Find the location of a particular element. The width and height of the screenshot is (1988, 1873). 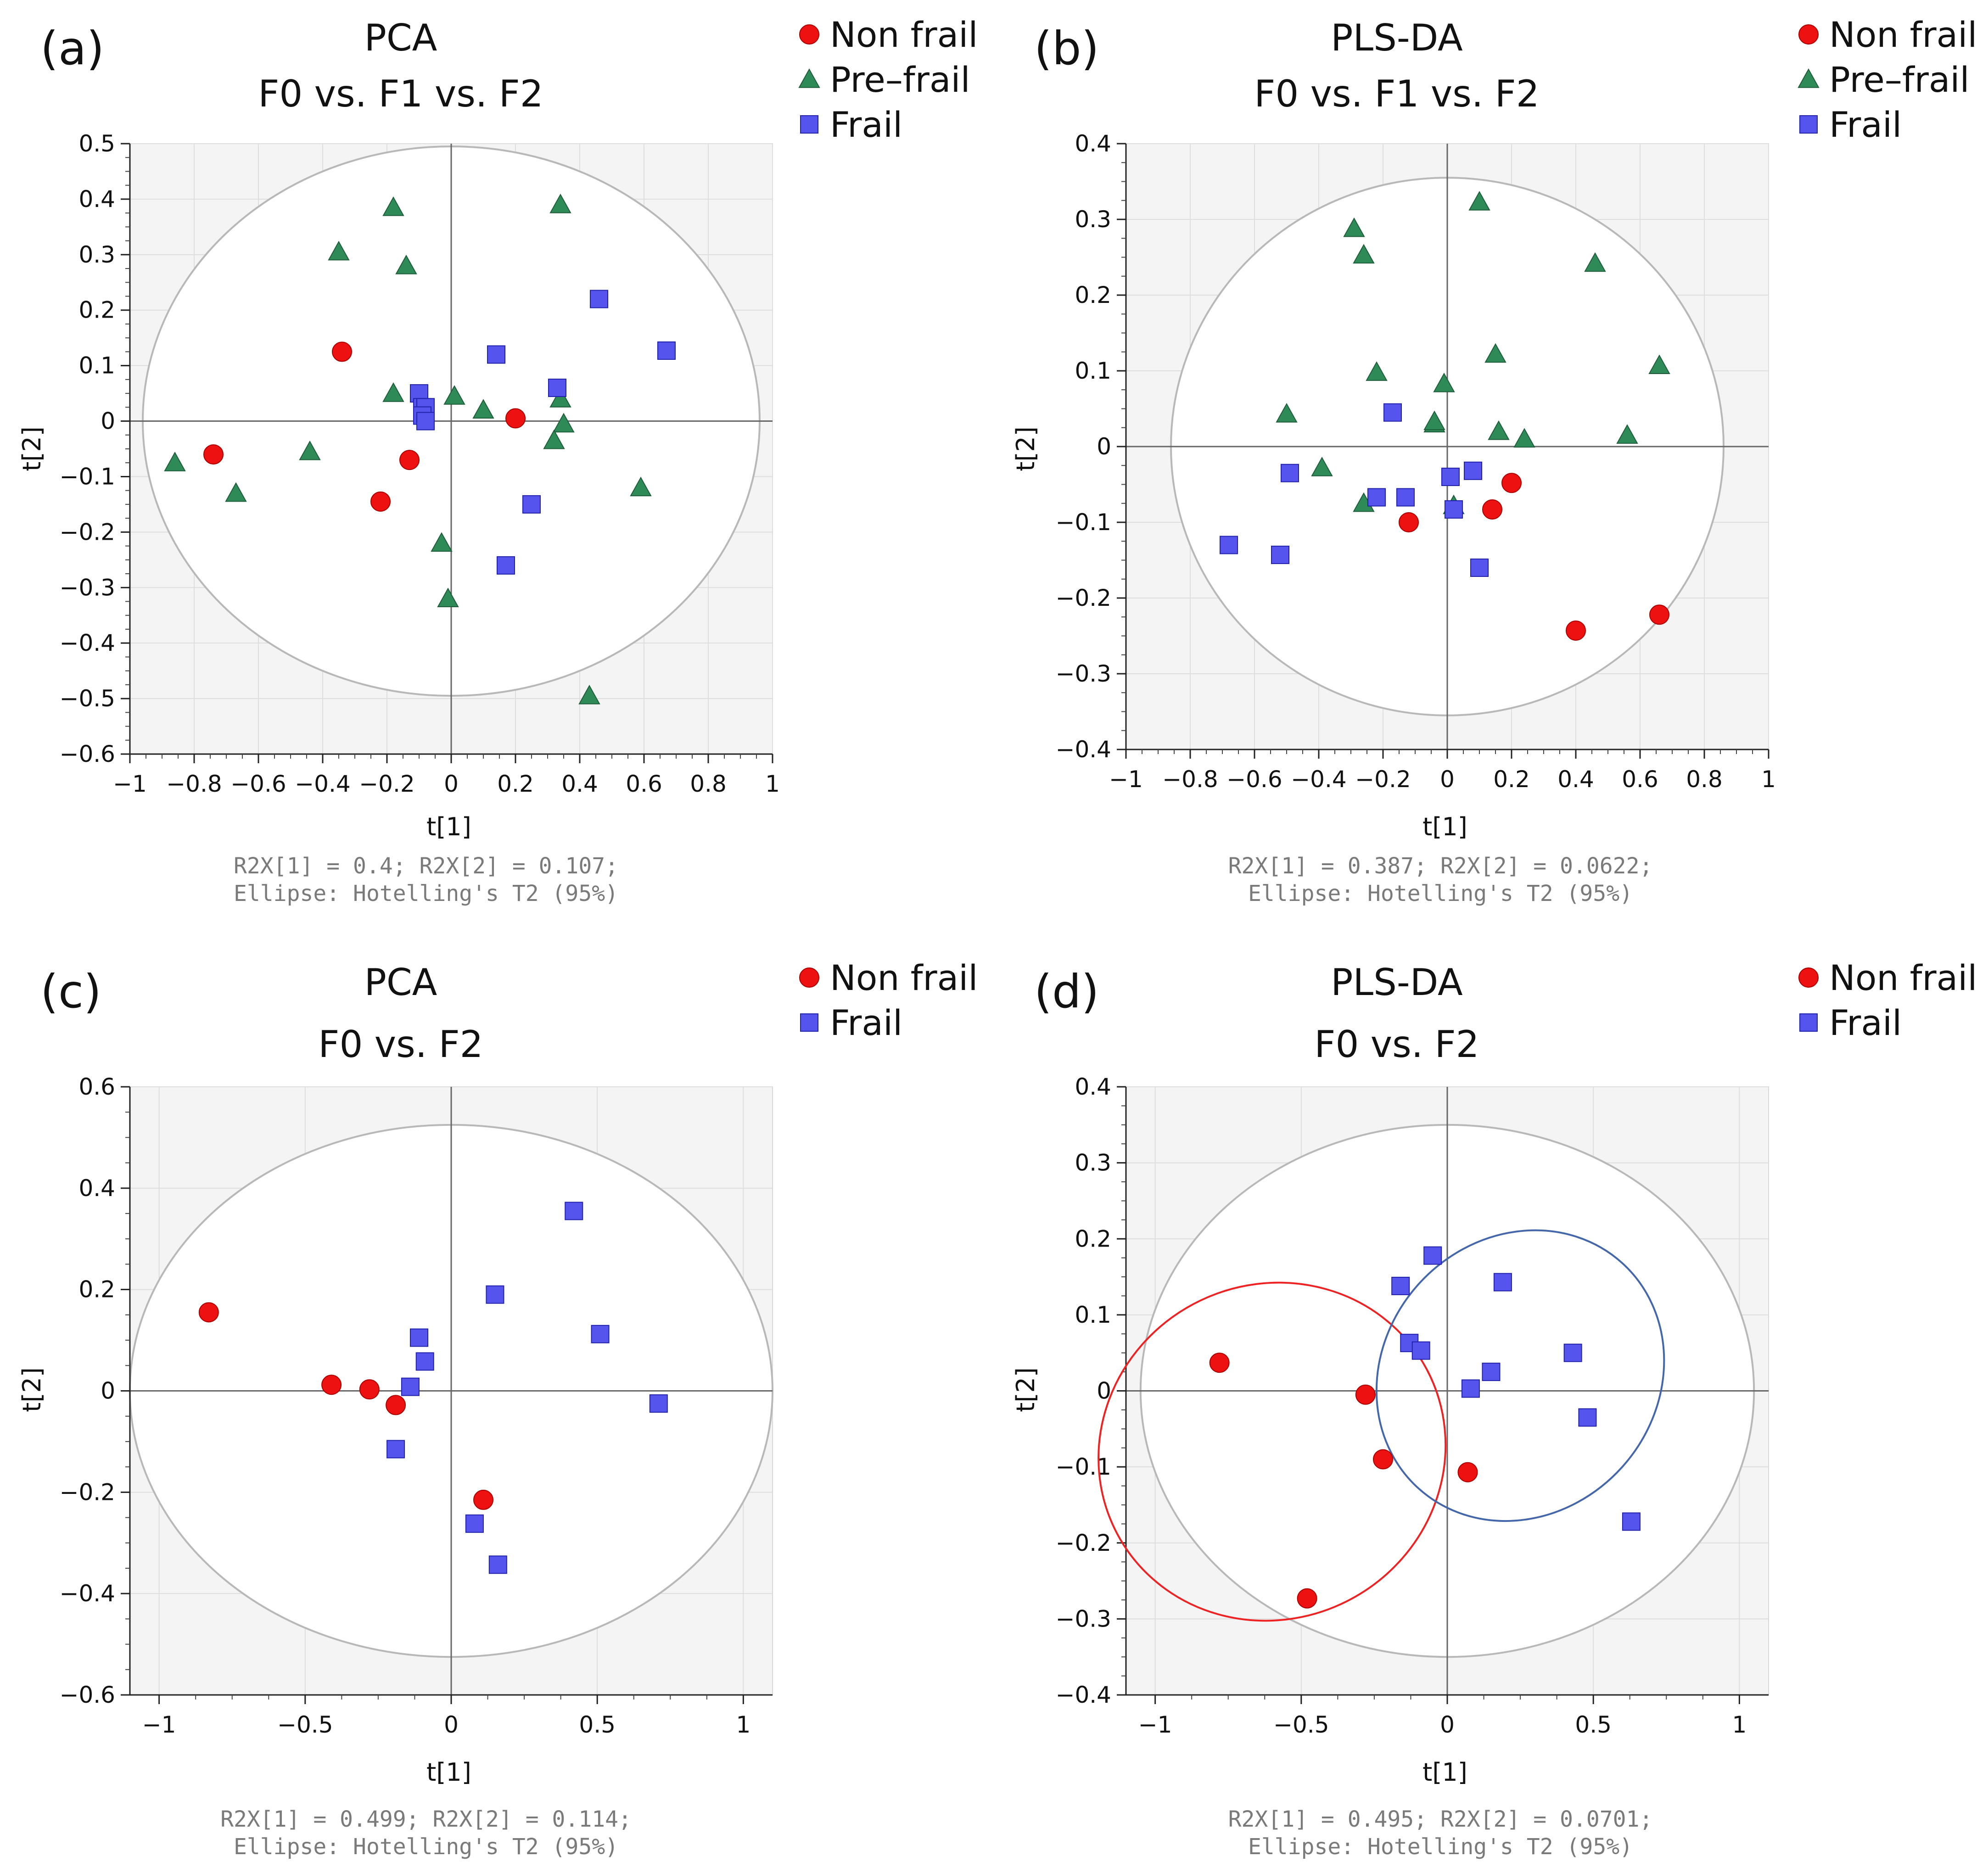

panel-letter: (d) is located at coordinates (1066, 991).